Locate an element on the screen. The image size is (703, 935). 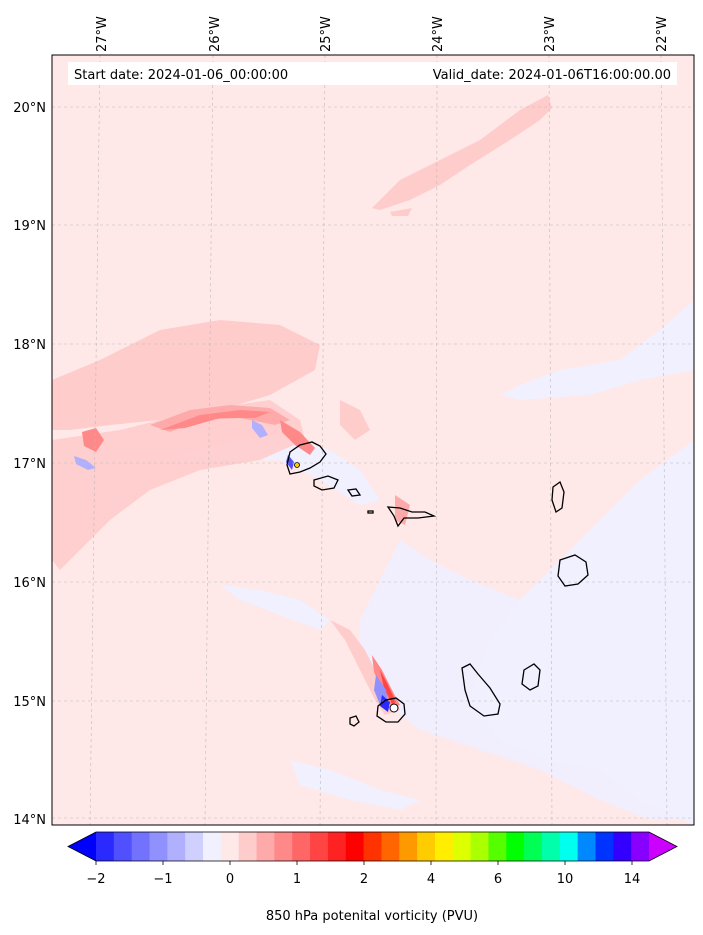
lon-tick: 25°W is located at coordinates (326, 34).